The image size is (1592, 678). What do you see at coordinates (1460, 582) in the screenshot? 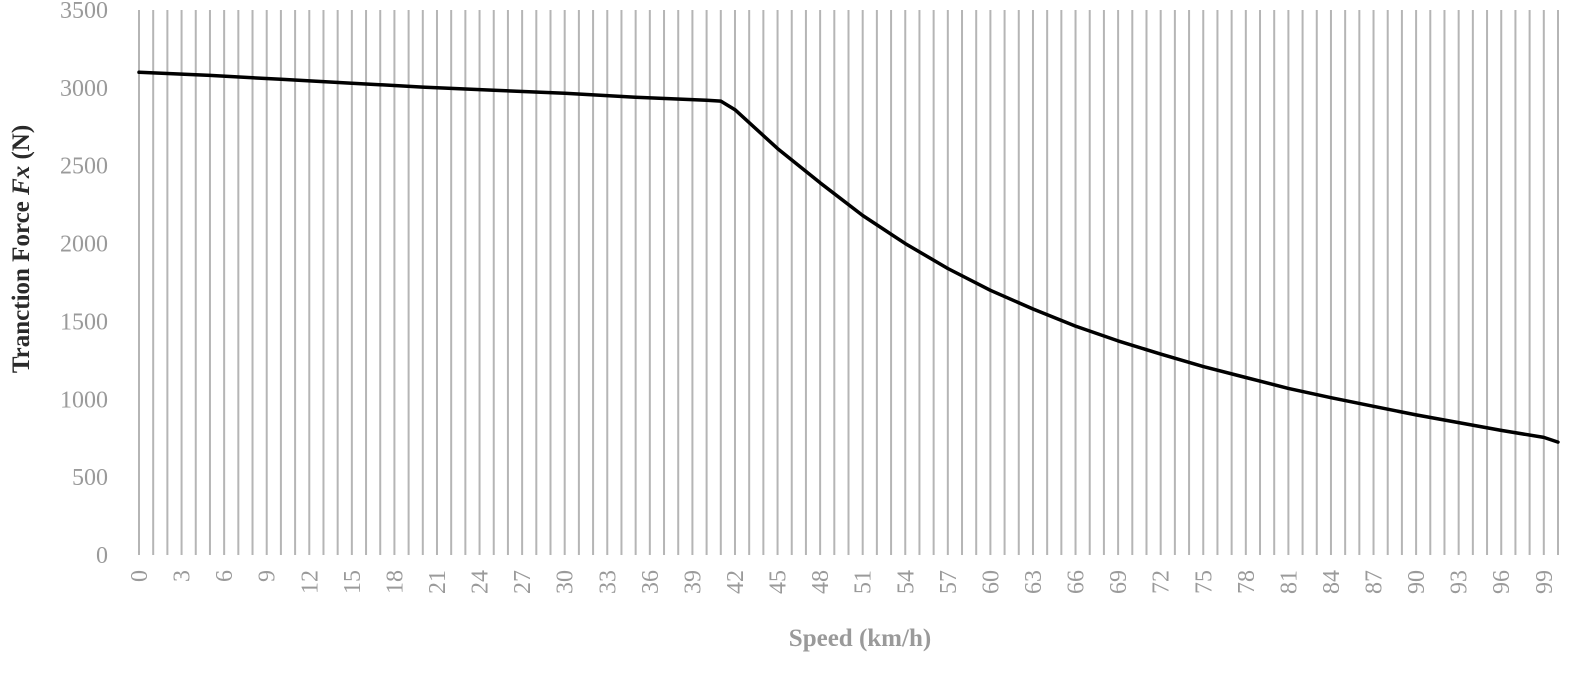
I see `x-tick-label: 93` at bounding box center [1460, 582].